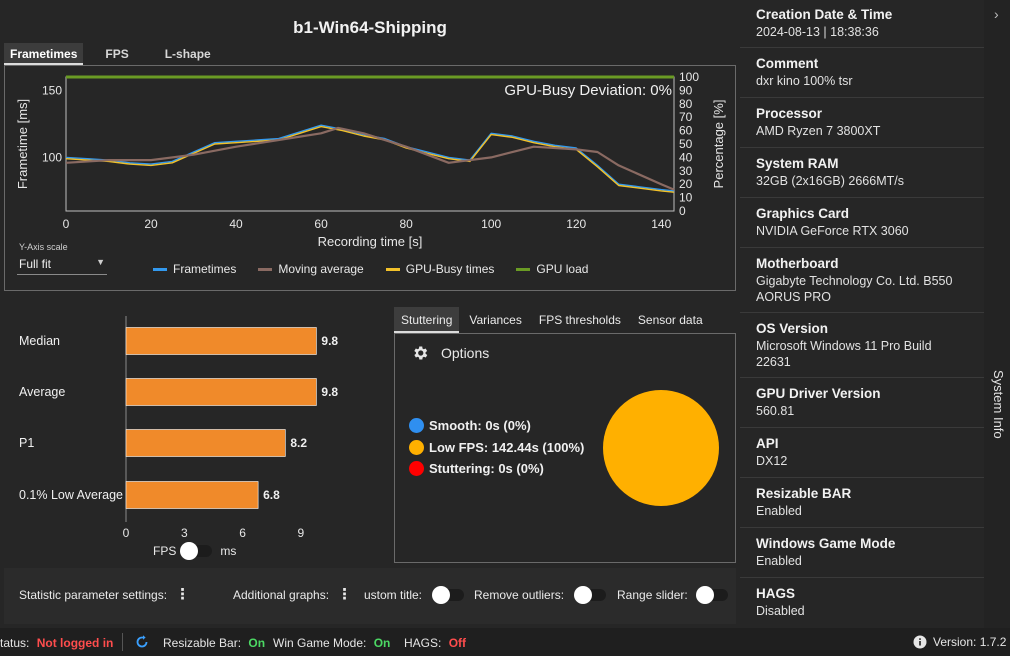 Image resolution: width=1010 pixels, height=656 pixels. I want to click on bar-category-label: 0.1% Low Average, so click(71, 495).